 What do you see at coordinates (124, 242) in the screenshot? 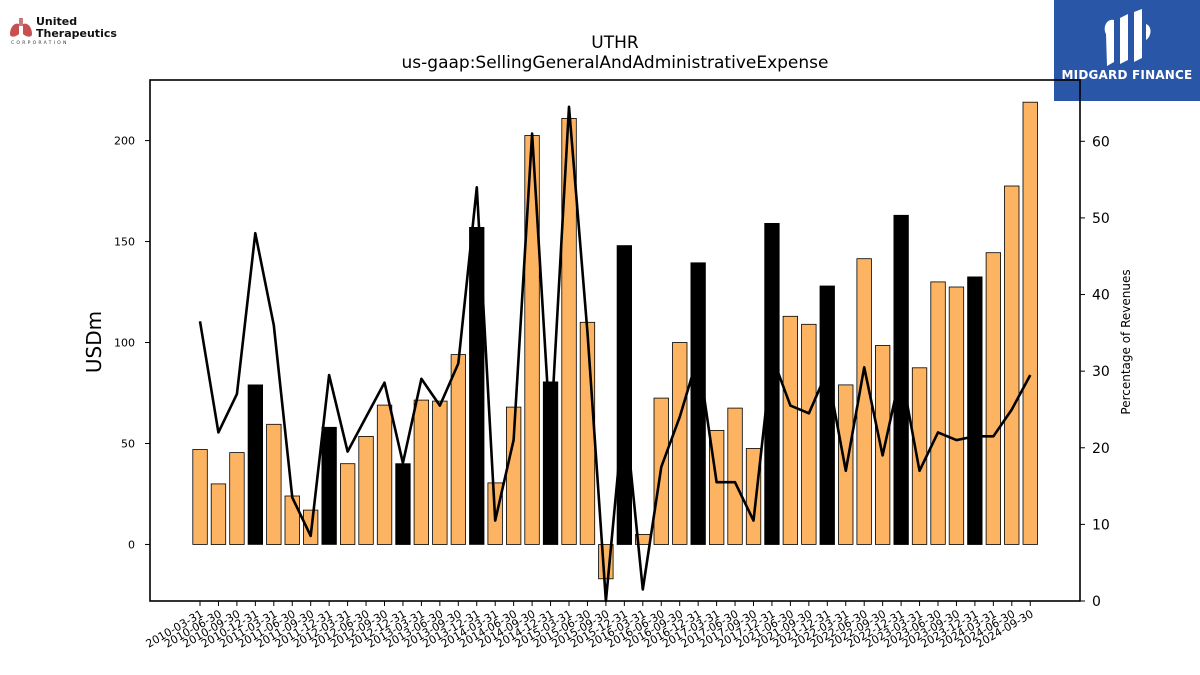
I see `y-tick-left-label: 150` at bounding box center [124, 242].